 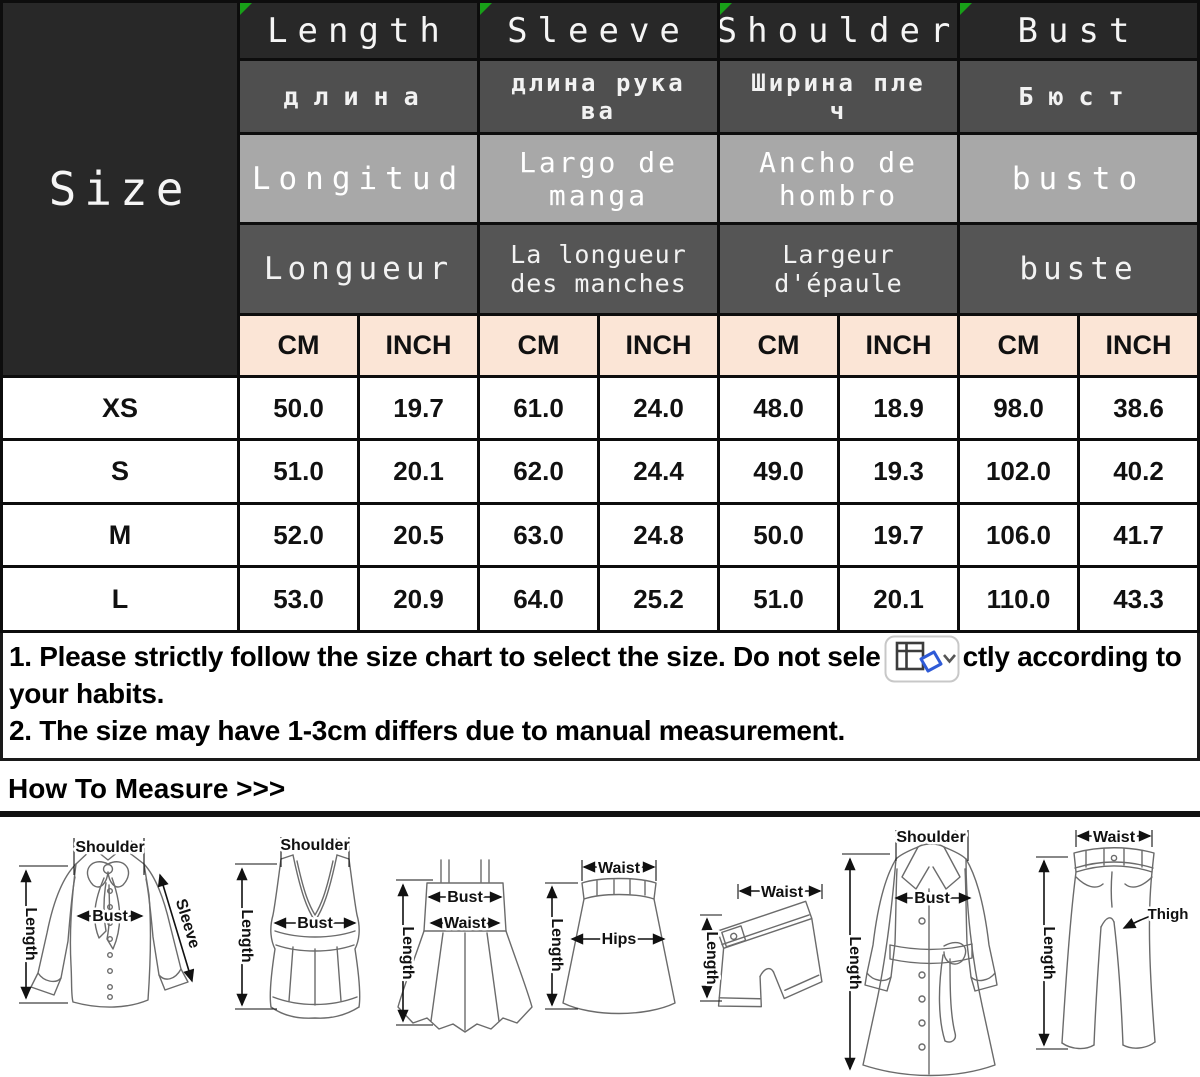 I want to click on paste-brush-icon, so click(x=931, y=661).